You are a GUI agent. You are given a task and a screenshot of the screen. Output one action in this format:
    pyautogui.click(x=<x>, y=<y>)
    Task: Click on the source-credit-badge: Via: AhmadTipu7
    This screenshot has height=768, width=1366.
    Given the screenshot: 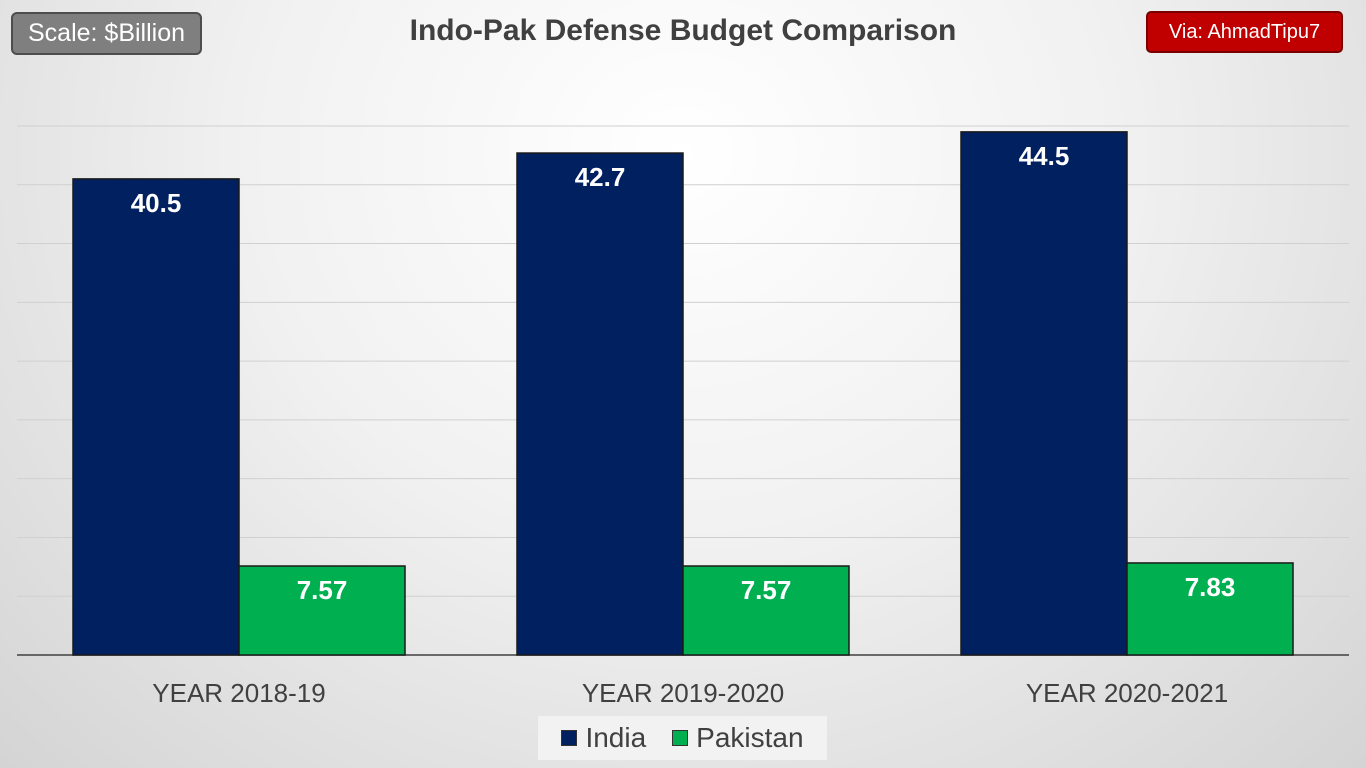 What is the action you would take?
    pyautogui.click(x=1244, y=32)
    